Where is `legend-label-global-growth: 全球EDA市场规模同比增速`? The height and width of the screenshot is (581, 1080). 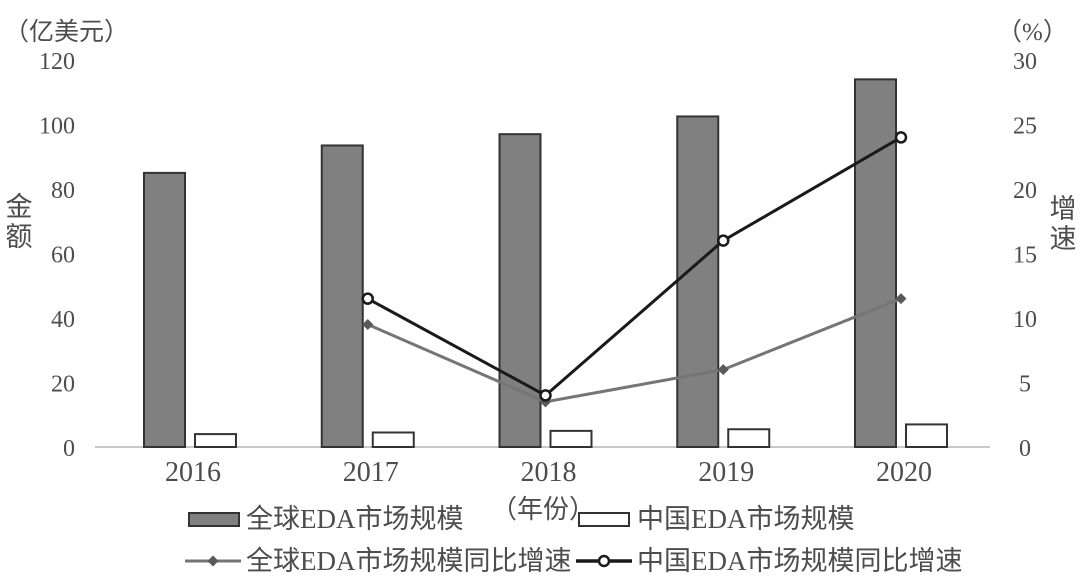
legend-label-global-growth: 全球EDA市场规模同比增速 is located at coordinates (409, 561).